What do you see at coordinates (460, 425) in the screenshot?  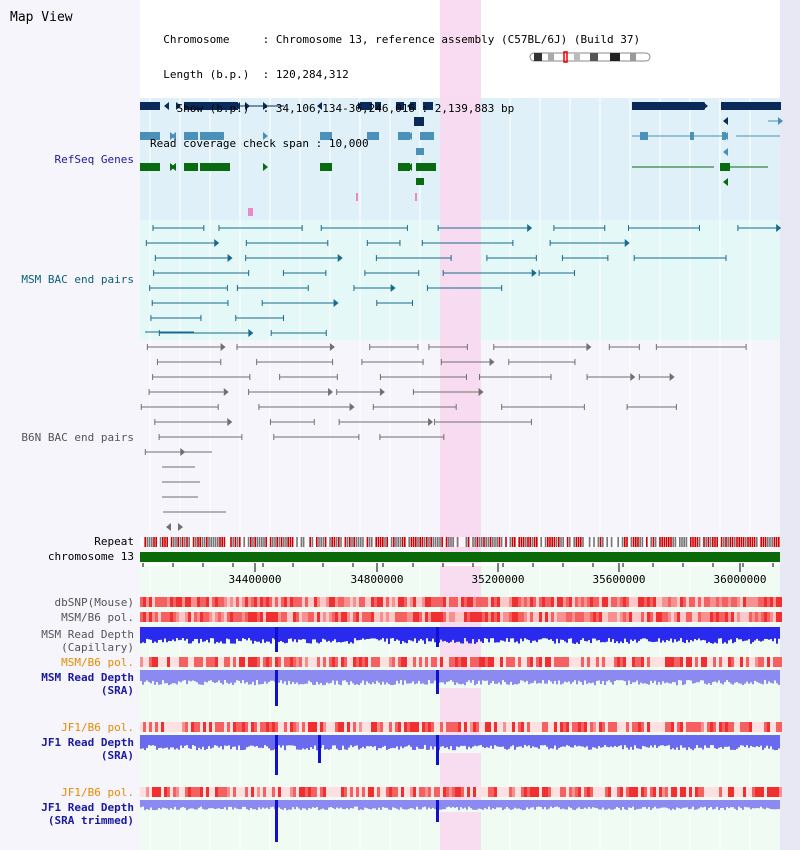 I see `selected-region-highlight` at bounding box center [460, 425].